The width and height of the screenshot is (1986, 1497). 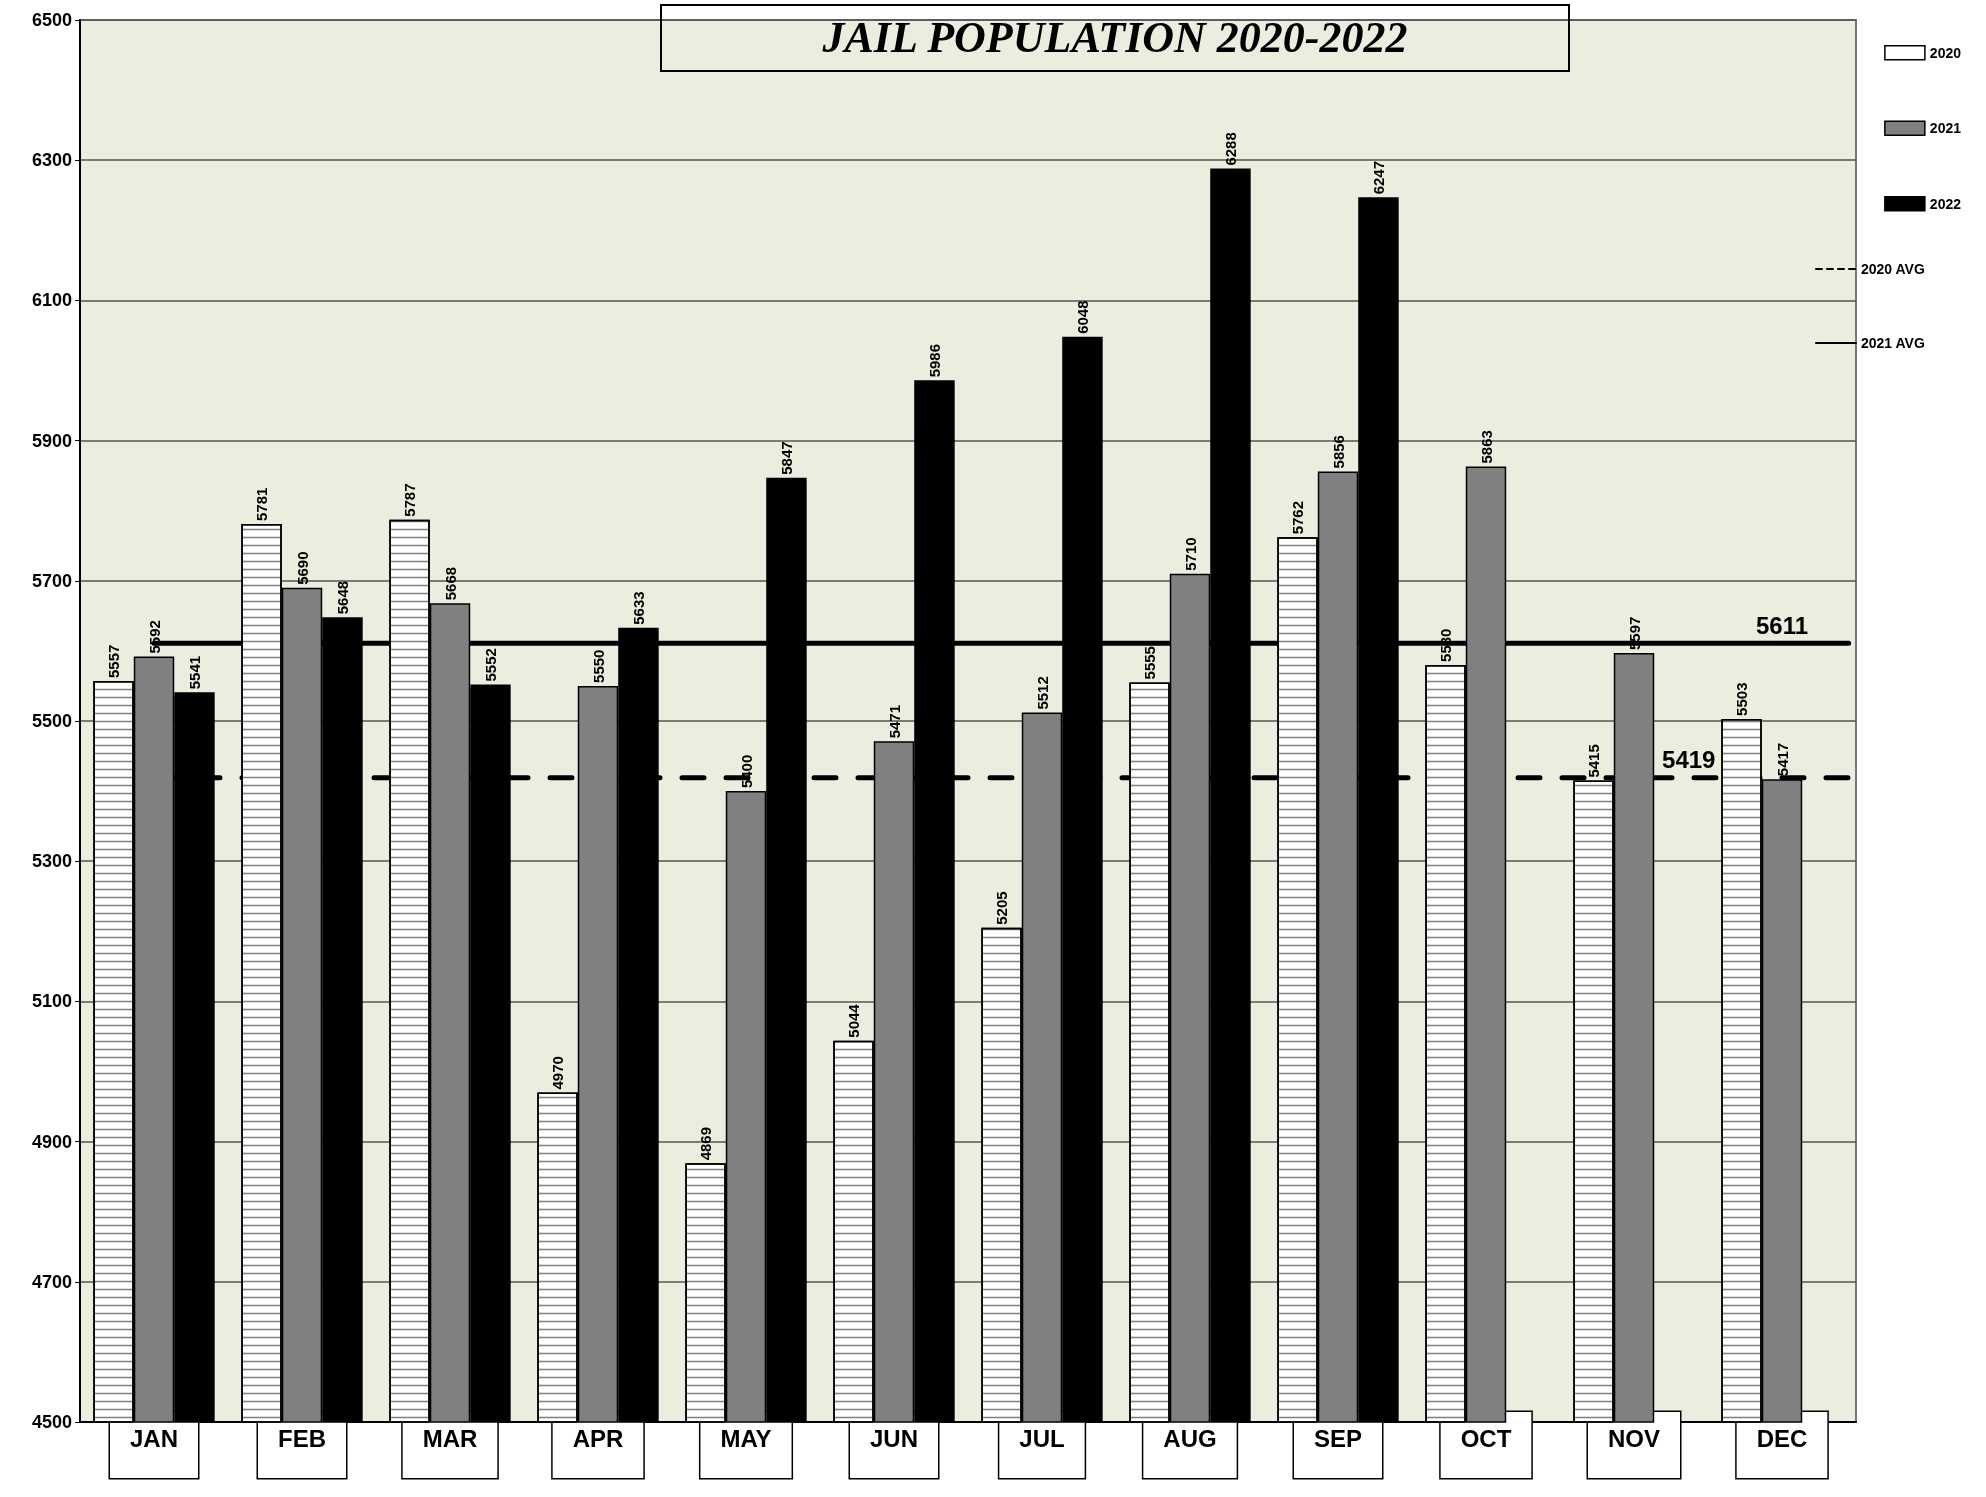 What do you see at coordinates (894, 1438) in the screenshot?
I see `x-tick-label: JUN` at bounding box center [894, 1438].